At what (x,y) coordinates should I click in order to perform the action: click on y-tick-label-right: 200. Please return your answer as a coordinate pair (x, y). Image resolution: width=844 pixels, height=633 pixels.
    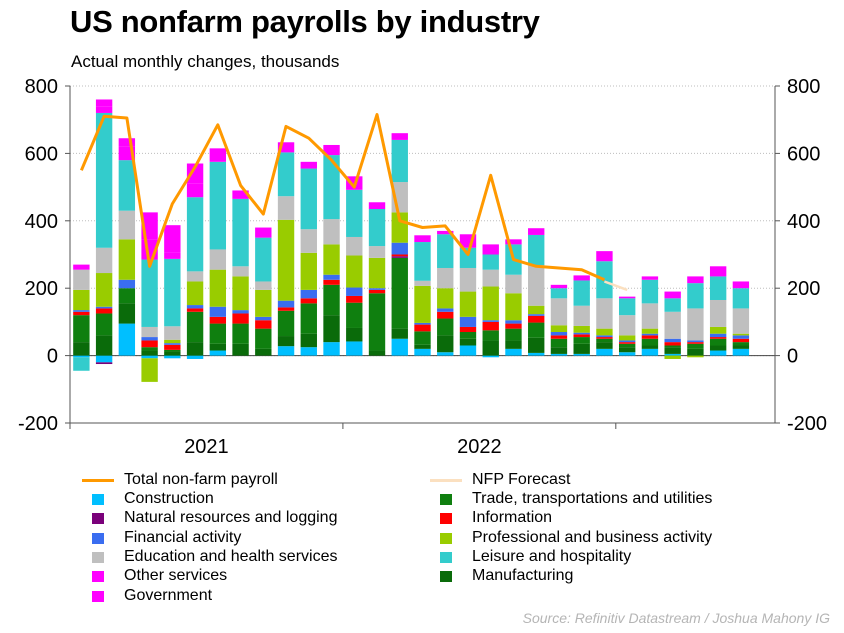
    Looking at the image, I should click on (803, 289).